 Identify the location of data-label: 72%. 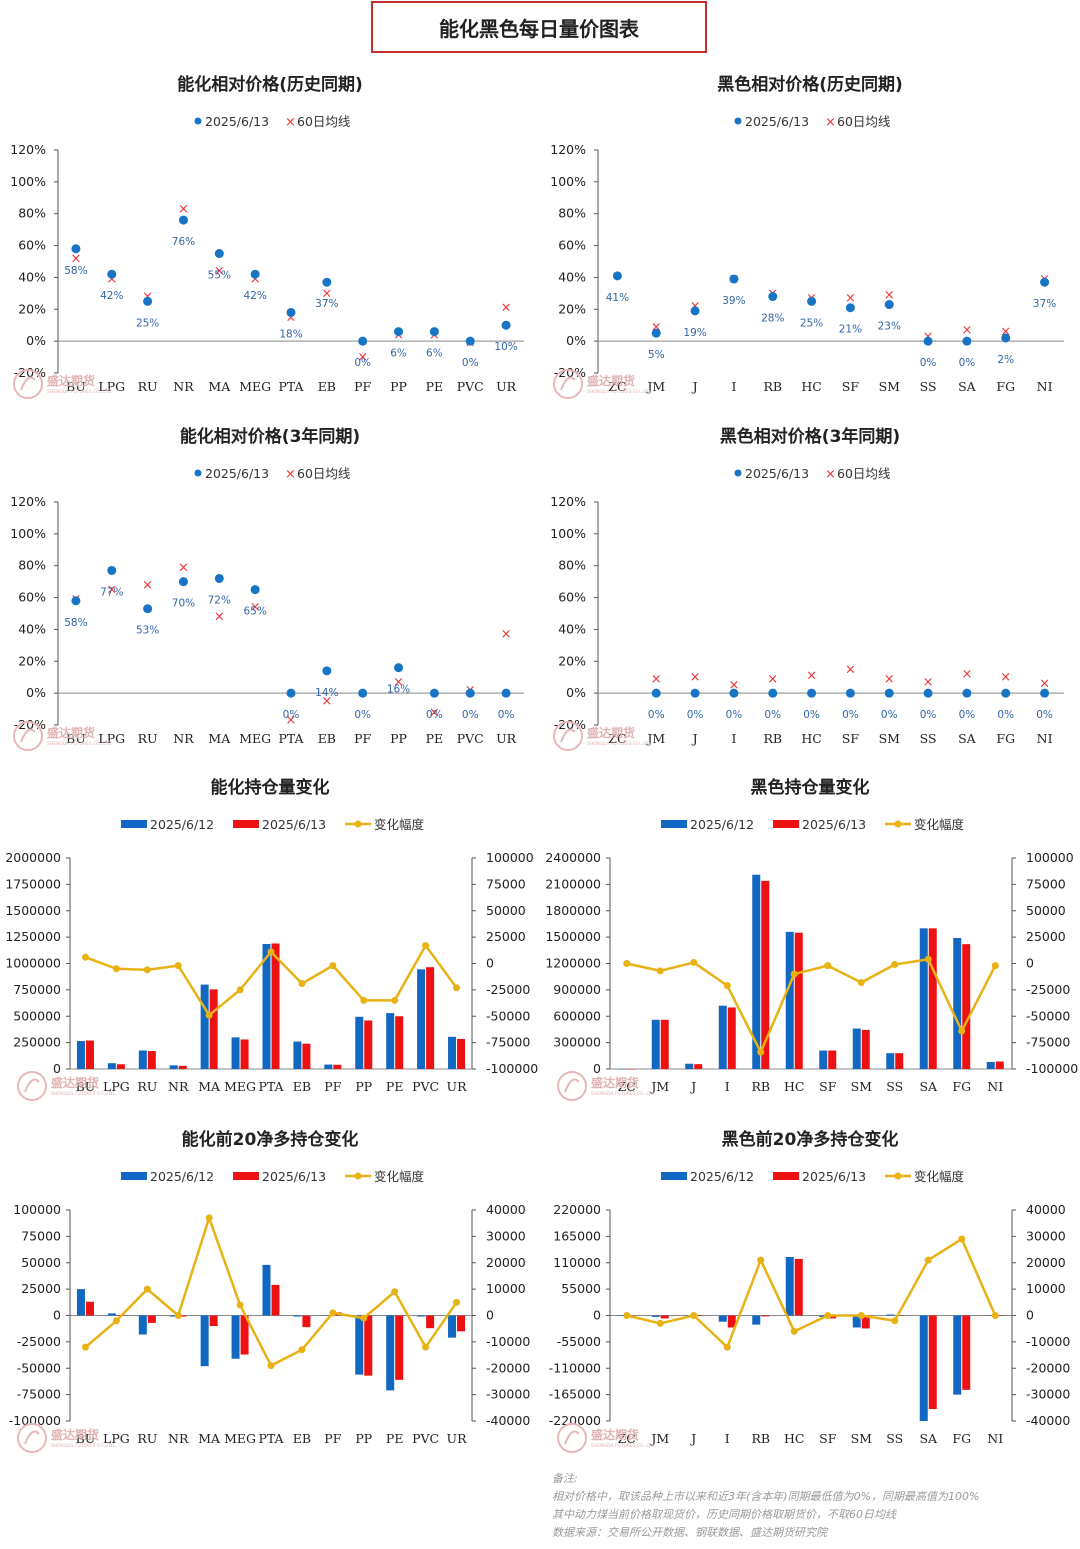
(219, 600).